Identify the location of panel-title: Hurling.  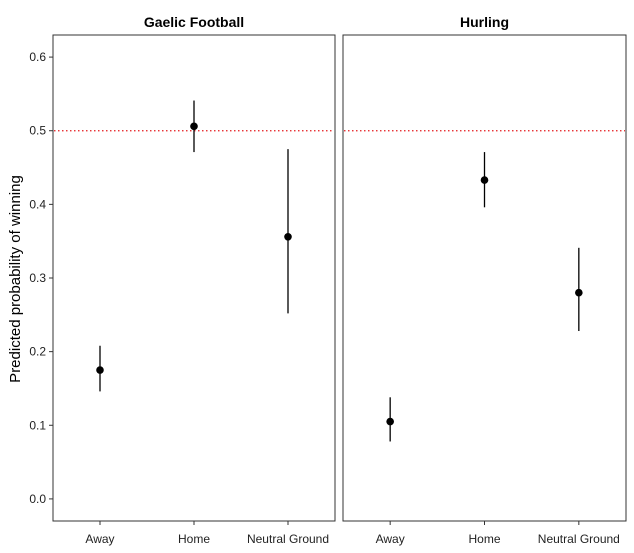
(484, 22).